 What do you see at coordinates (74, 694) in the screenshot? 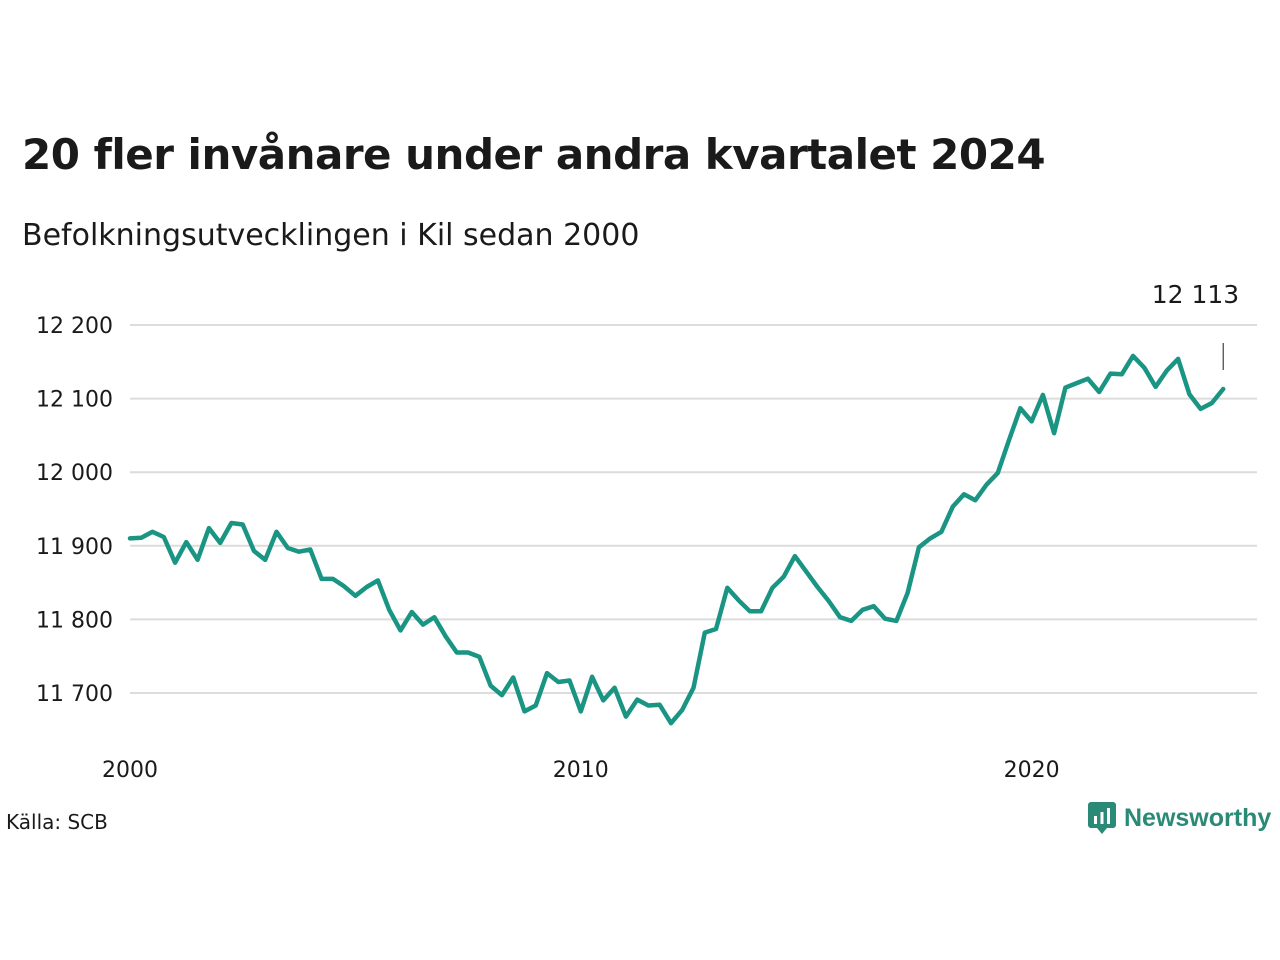
I see `y-tick-label: 11 700` at bounding box center [74, 694].